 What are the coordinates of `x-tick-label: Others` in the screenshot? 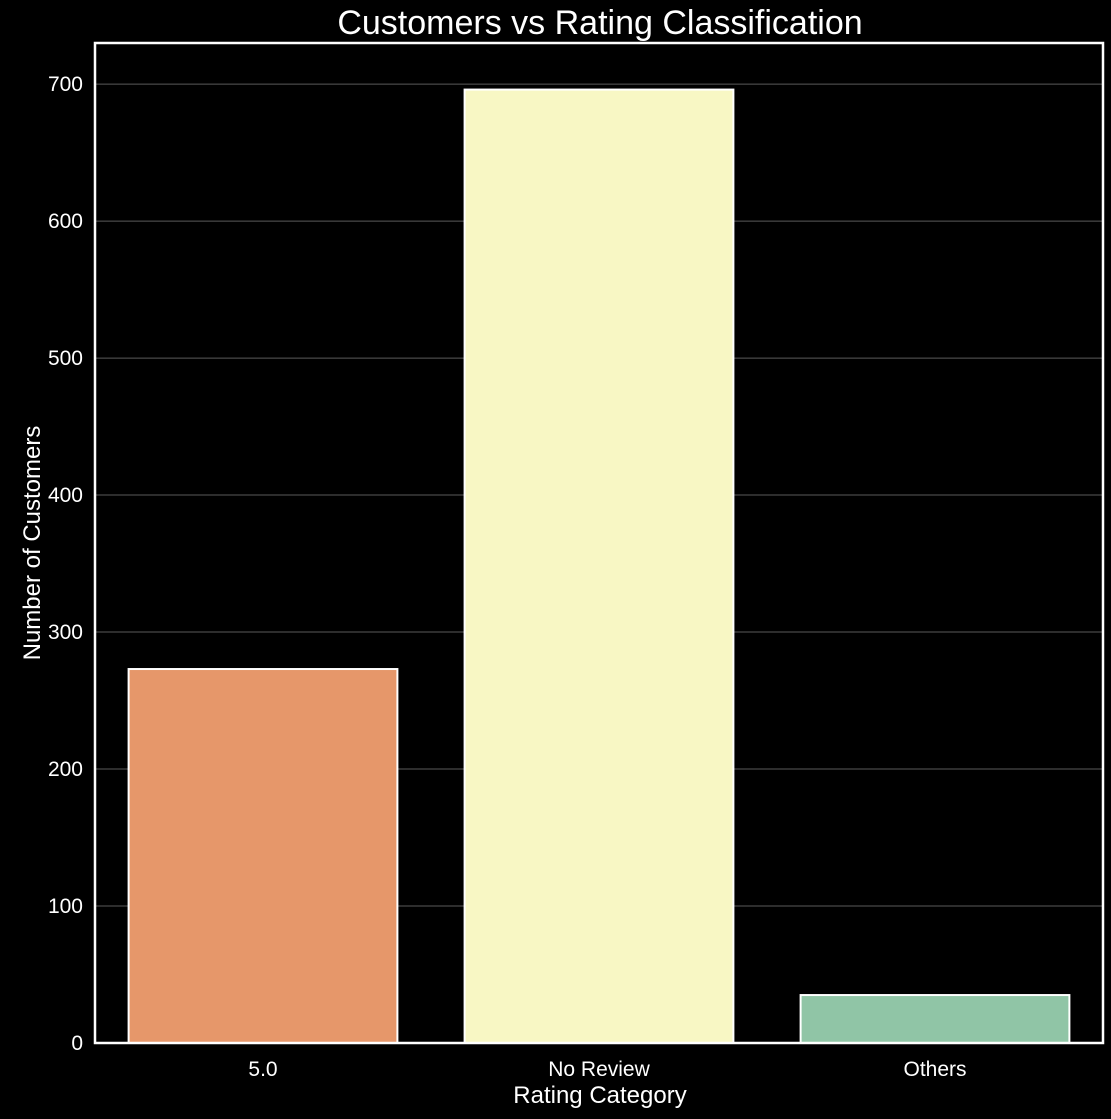 It's located at (934, 1069).